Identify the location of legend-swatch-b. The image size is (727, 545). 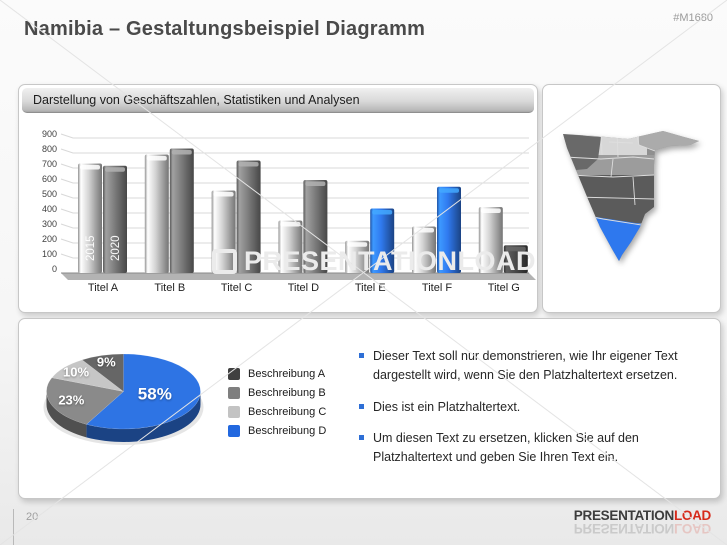
(234, 393).